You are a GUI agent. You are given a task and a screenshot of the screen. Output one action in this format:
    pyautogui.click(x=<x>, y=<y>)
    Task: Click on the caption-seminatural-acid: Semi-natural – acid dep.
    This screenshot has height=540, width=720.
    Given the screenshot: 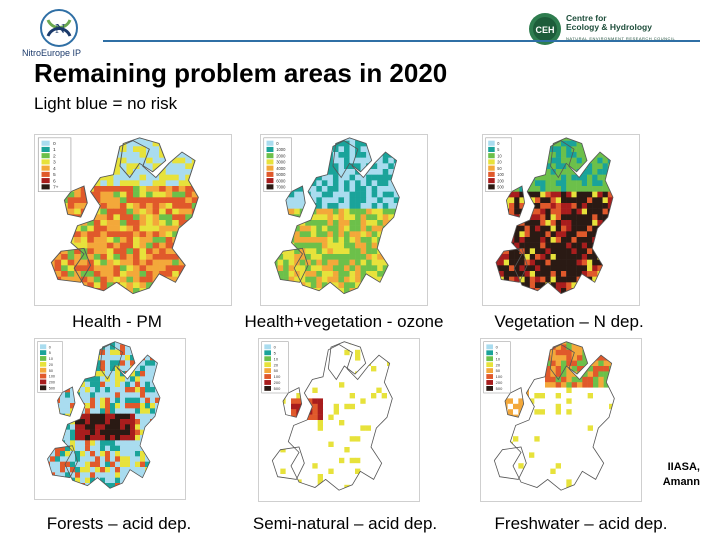 What is the action you would take?
    pyautogui.click(x=345, y=523)
    